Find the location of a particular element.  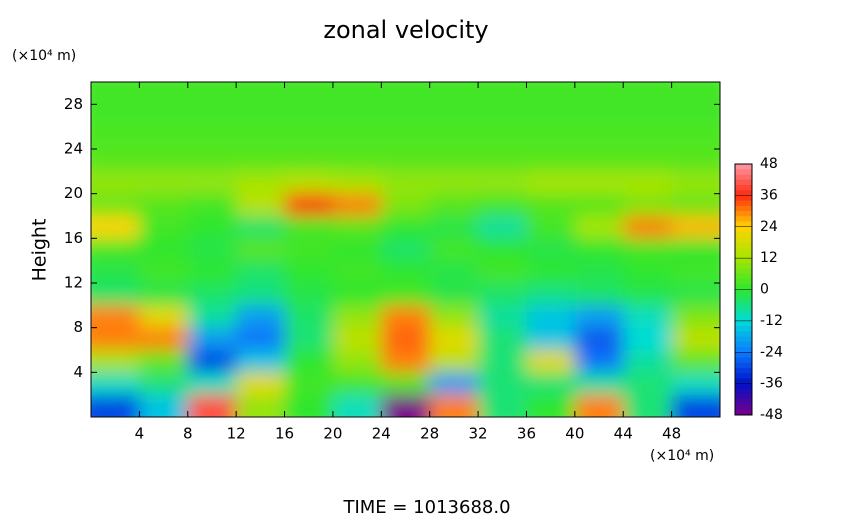

x-tick-label: 28 is located at coordinates (429, 434).